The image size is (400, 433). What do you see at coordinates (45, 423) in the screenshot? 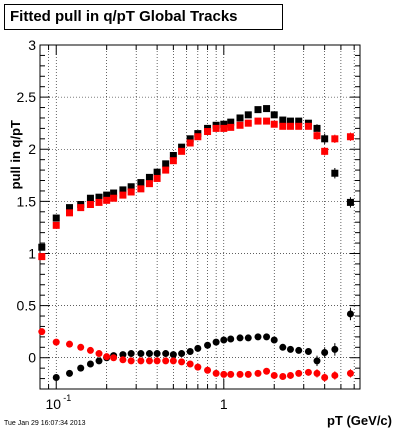
I see `timestamp: Tue Jan 29 16:07:34 2013` at bounding box center [45, 423].